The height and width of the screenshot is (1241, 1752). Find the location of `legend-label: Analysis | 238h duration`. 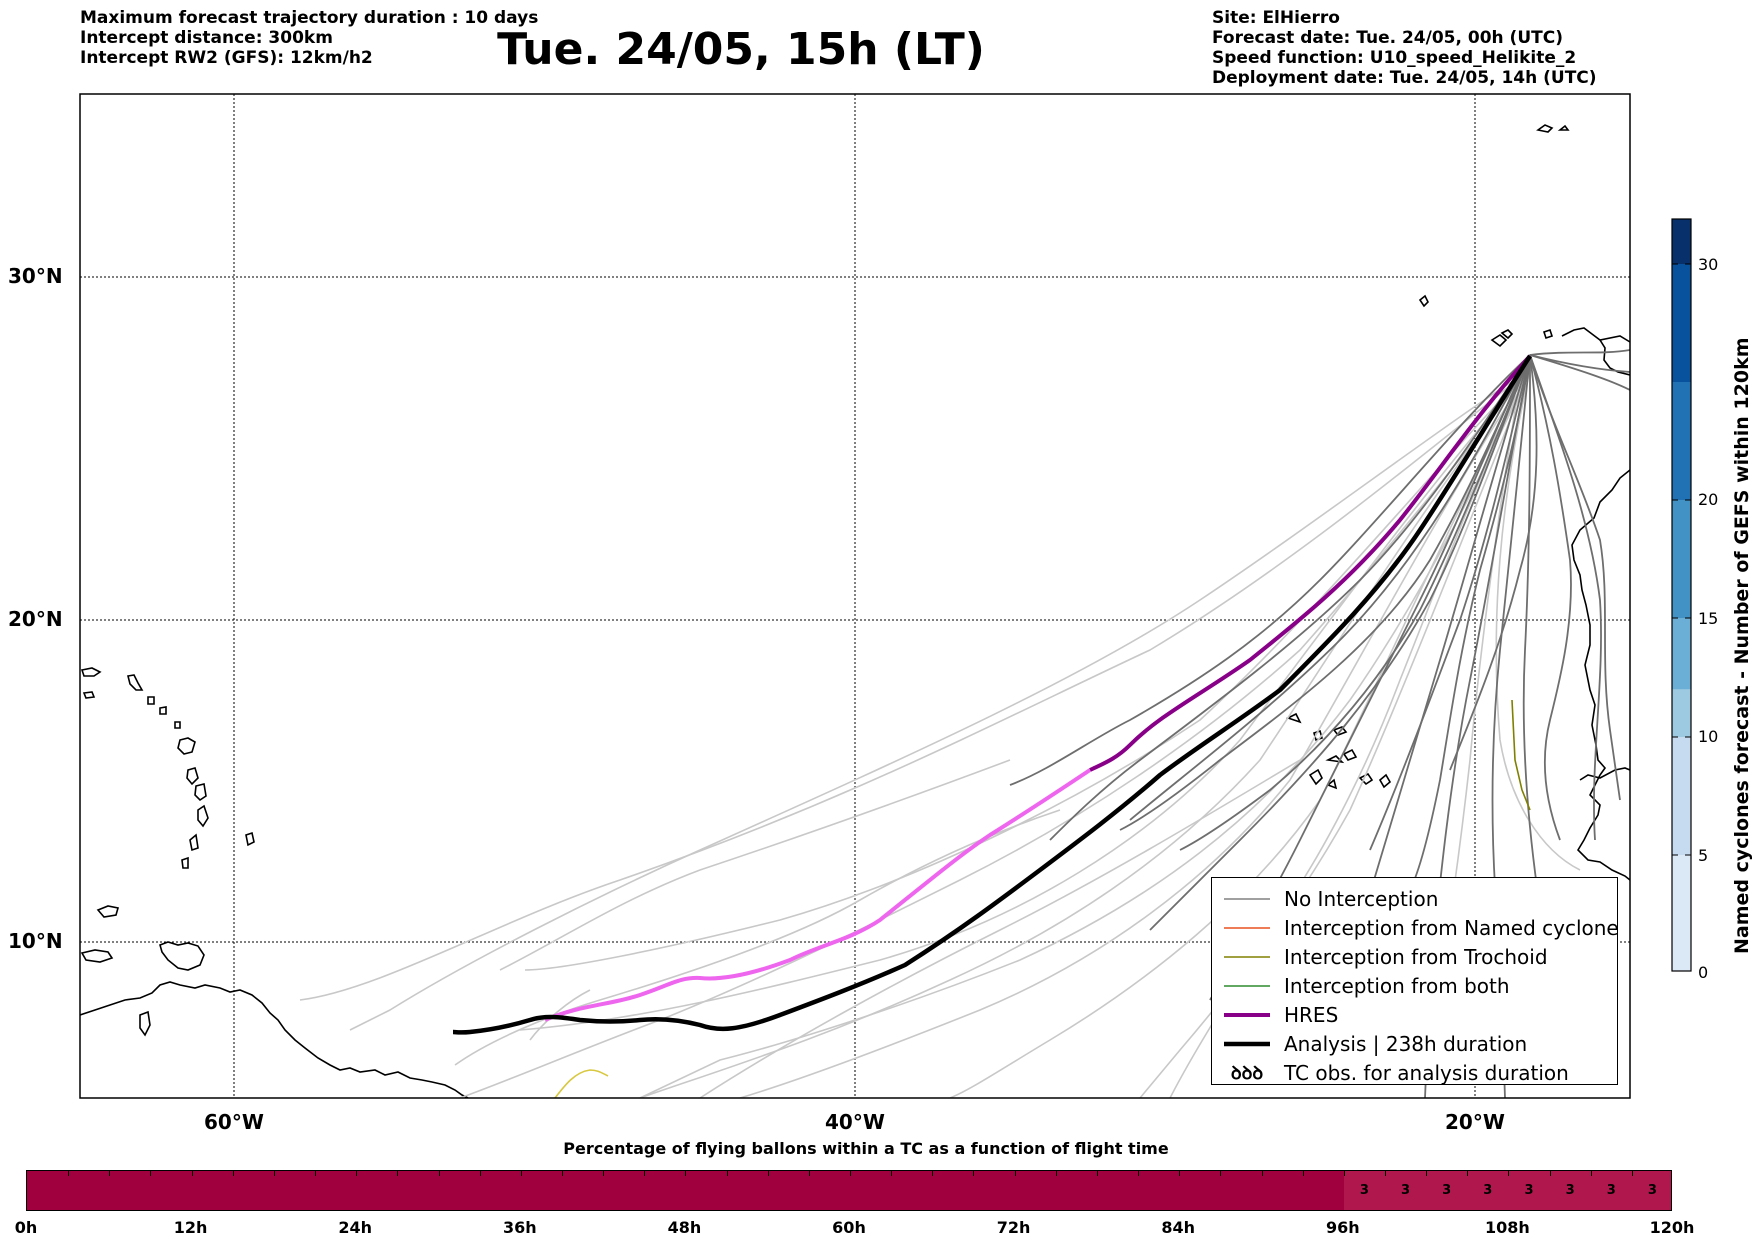

legend-label: Analysis | 238h duration is located at coordinates (1406, 1044).